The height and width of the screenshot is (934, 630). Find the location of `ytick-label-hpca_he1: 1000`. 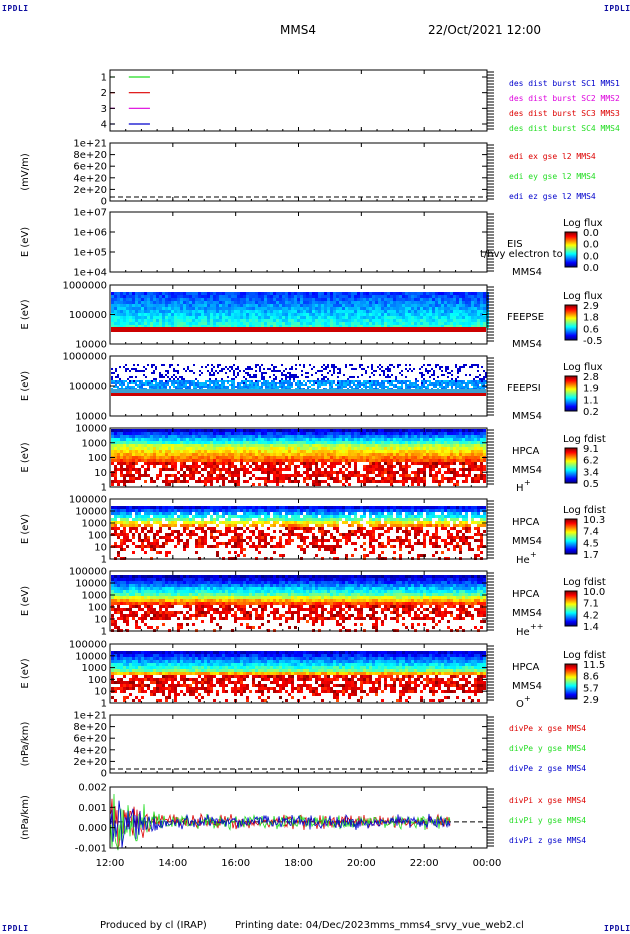

ytick-label-hpca_he1: 1000 is located at coordinates (94, 524).